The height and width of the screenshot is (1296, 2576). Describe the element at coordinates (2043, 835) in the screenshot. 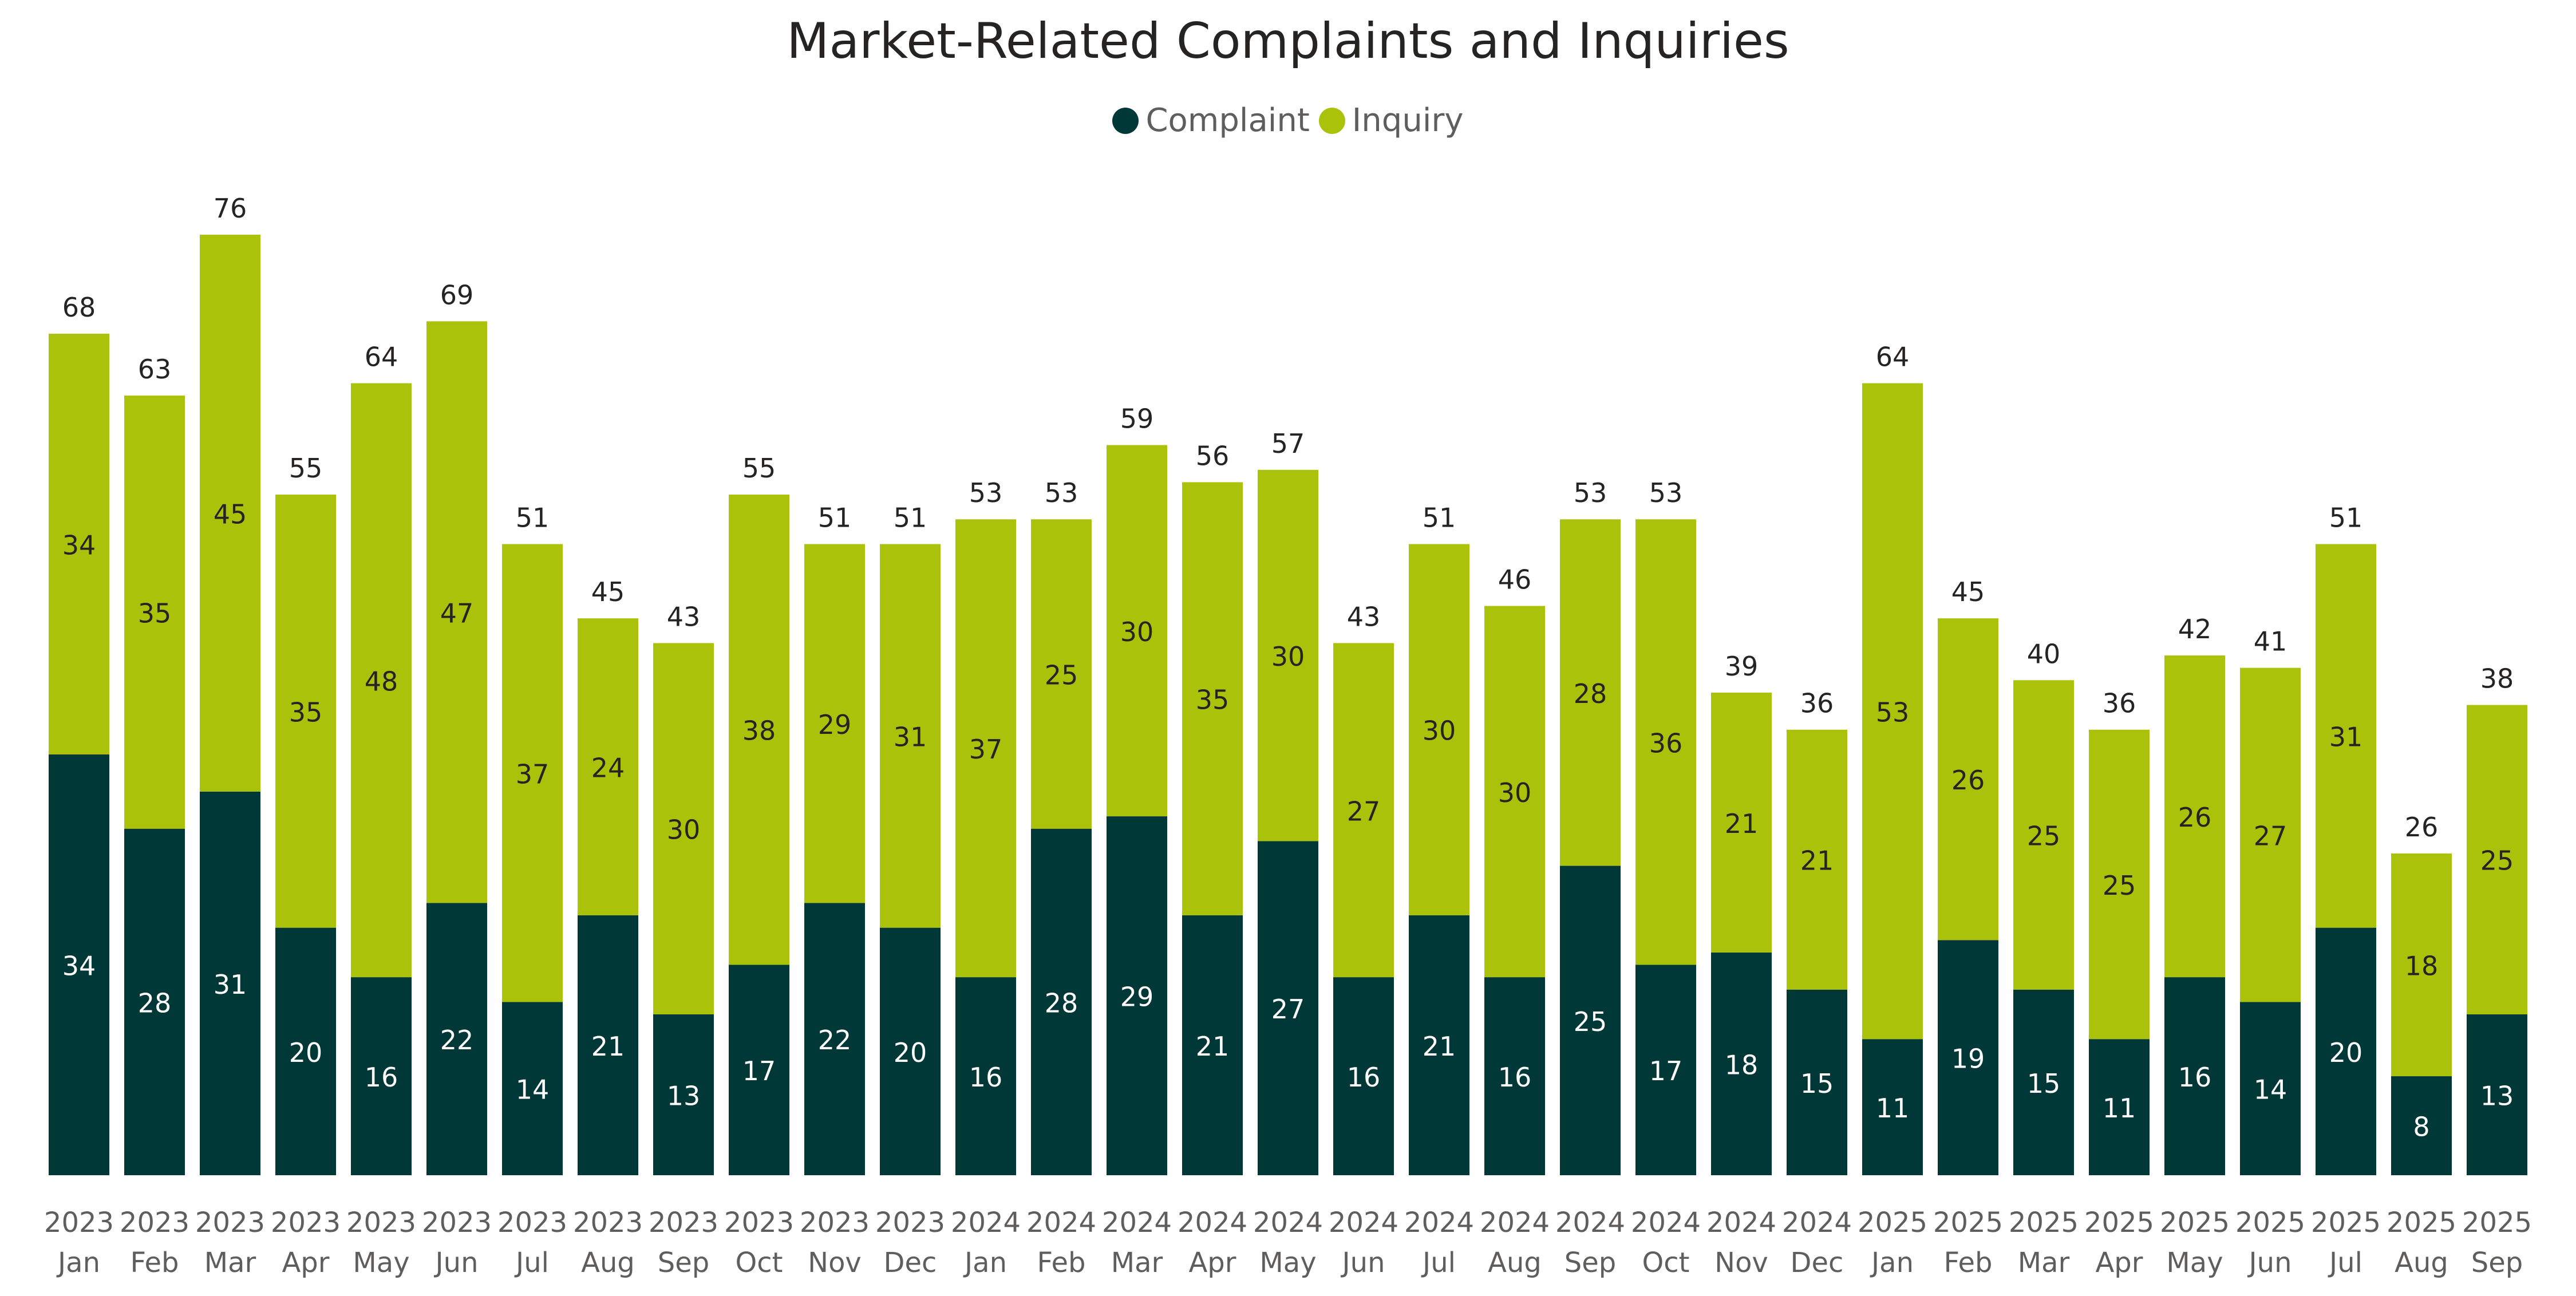

I see `bar-inquiry-2025-mar` at that location.